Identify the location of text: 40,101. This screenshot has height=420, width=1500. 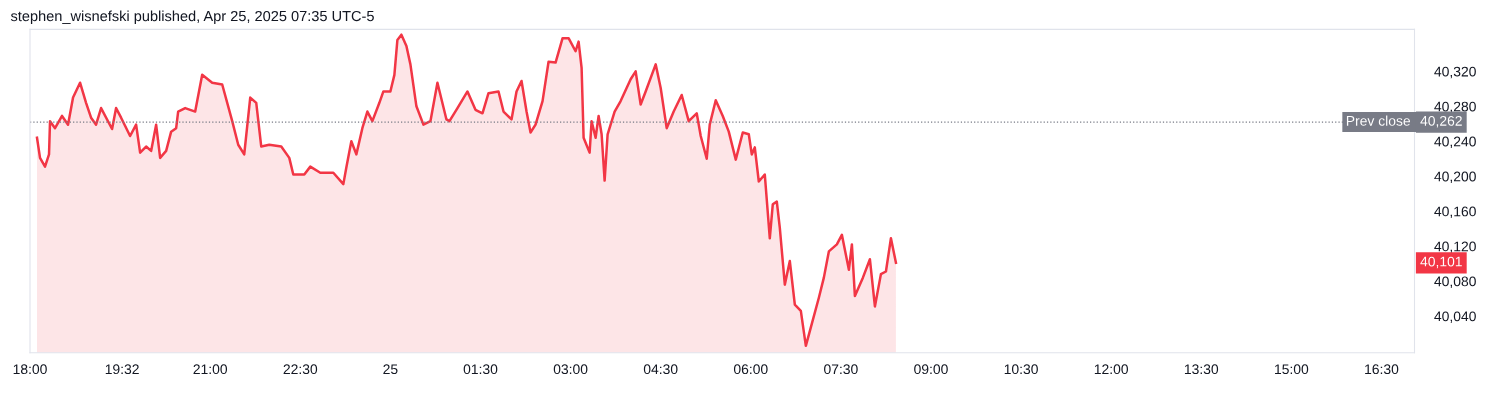
(1441, 262).